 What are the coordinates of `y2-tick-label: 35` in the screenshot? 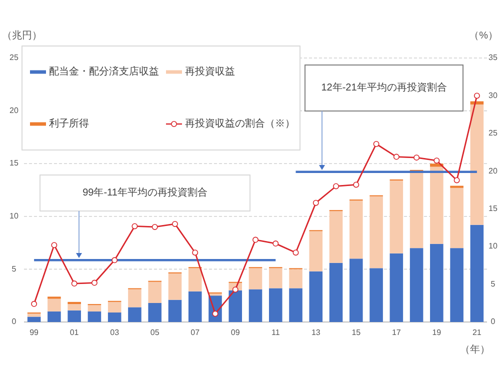 It's located at (493, 57).